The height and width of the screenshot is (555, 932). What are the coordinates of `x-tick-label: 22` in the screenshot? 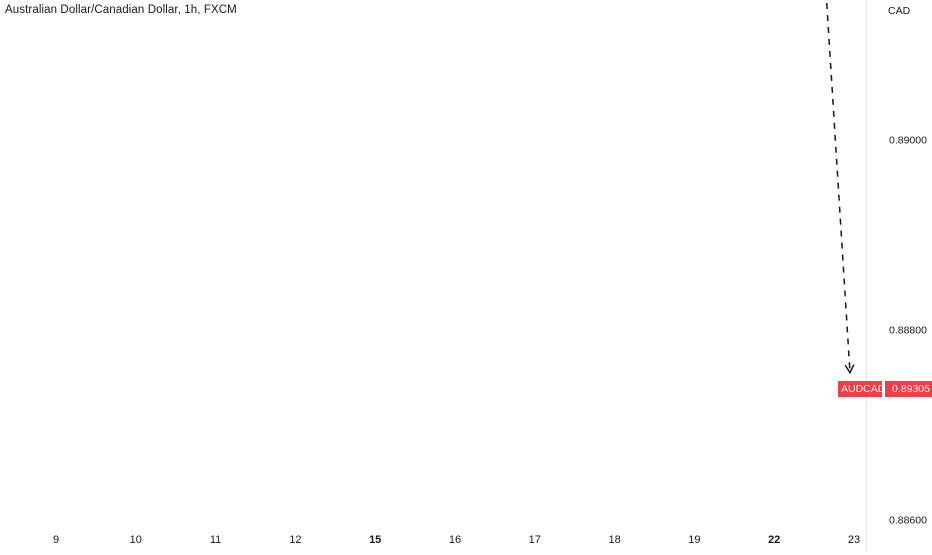 It's located at (774, 540).